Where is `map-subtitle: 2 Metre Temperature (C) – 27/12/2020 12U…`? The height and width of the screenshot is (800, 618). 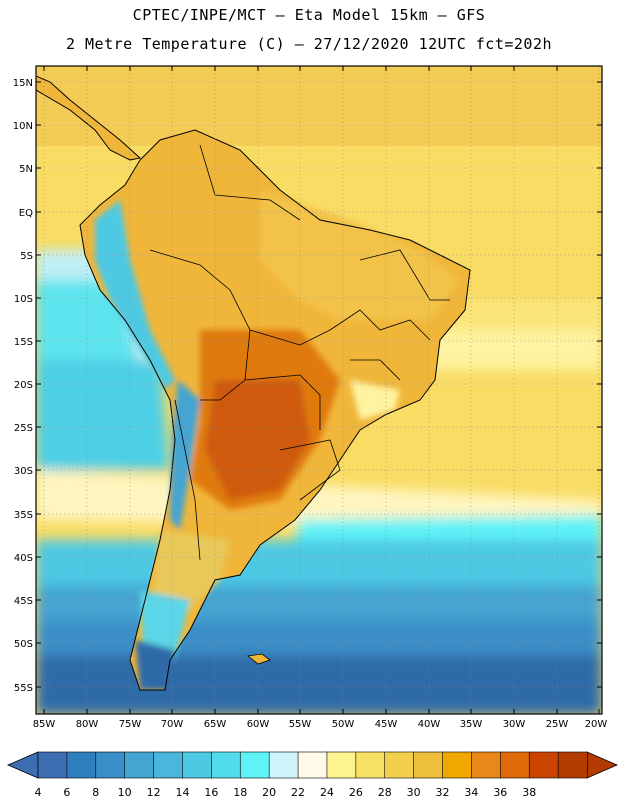 map-subtitle: 2 Metre Temperature (C) – 27/12/2020 12U… is located at coordinates (309, 44).